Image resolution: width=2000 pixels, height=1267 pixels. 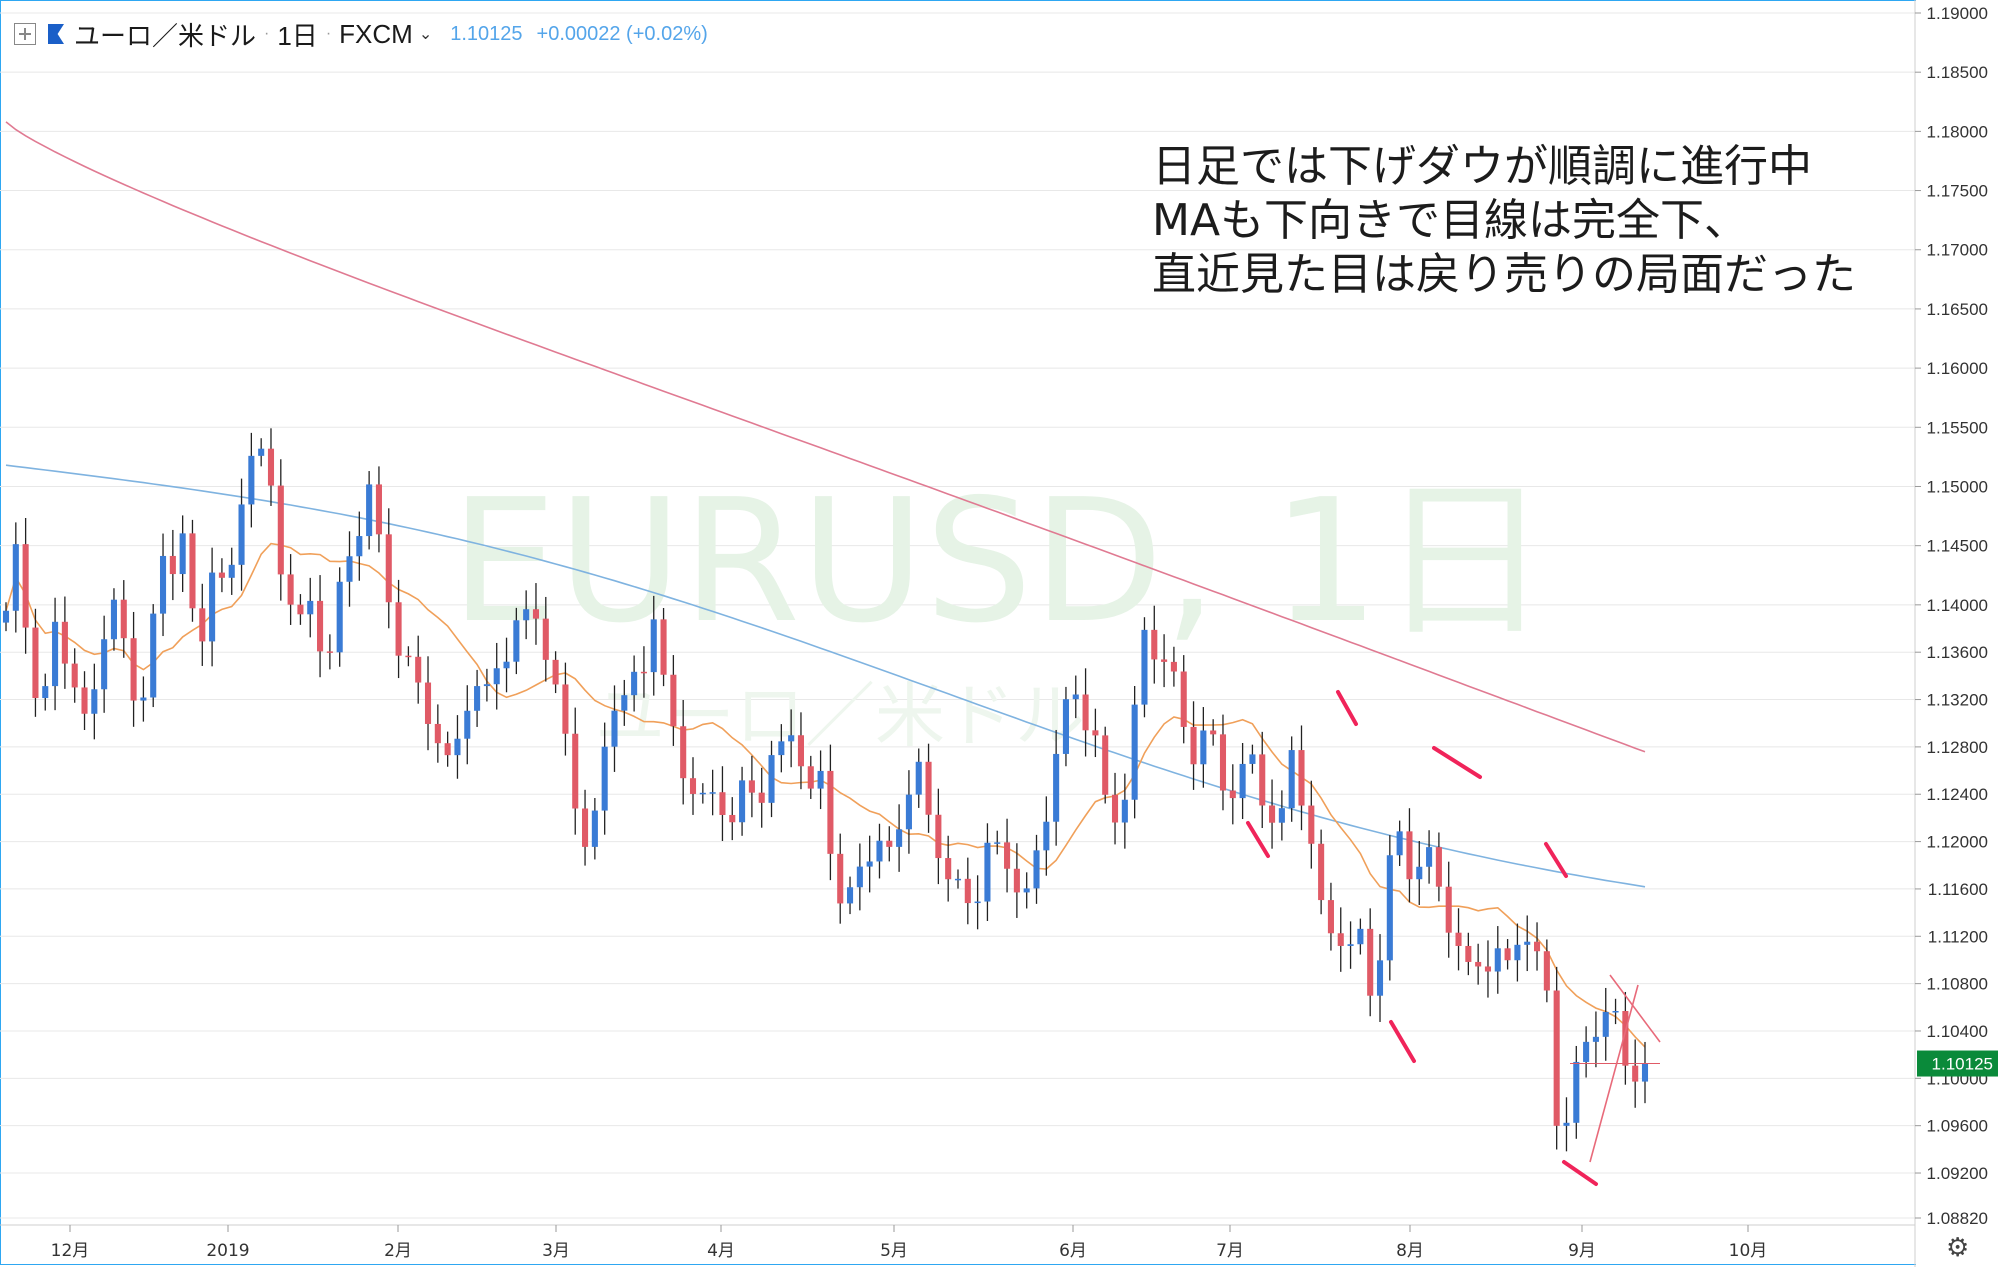 I want to click on annotation-line-1: 日足では下げダウが順調に進行中, so click(x=1482, y=166).